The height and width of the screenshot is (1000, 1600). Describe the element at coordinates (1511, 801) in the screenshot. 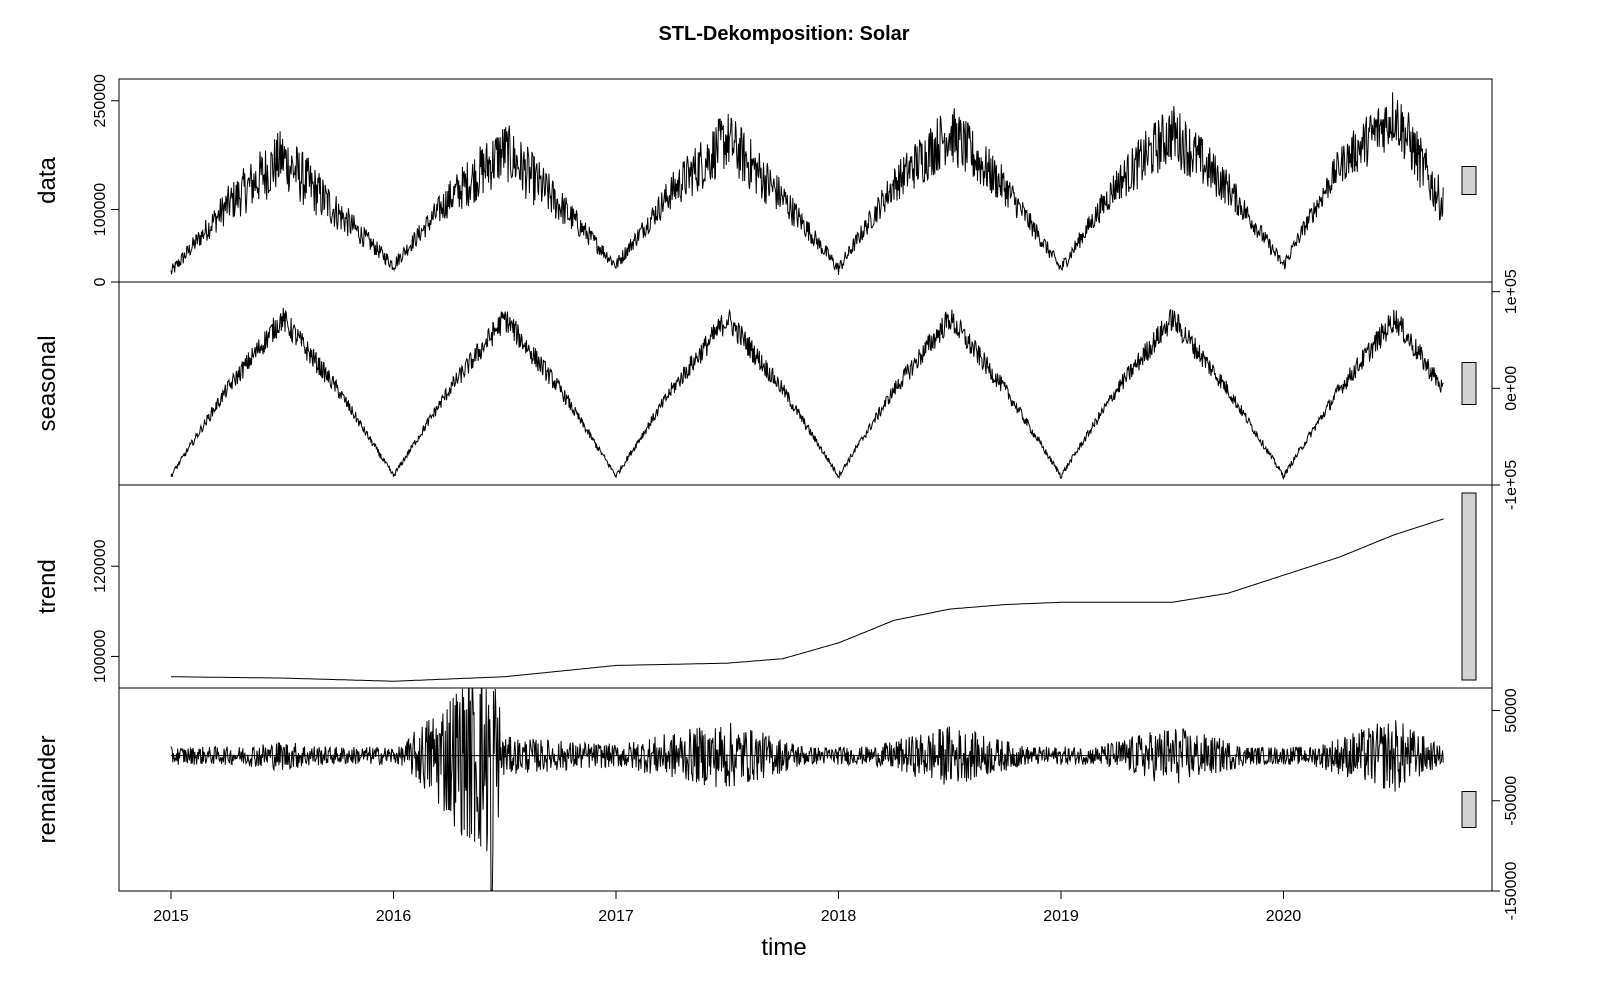

I see `y-tick-label: -50000` at that location.